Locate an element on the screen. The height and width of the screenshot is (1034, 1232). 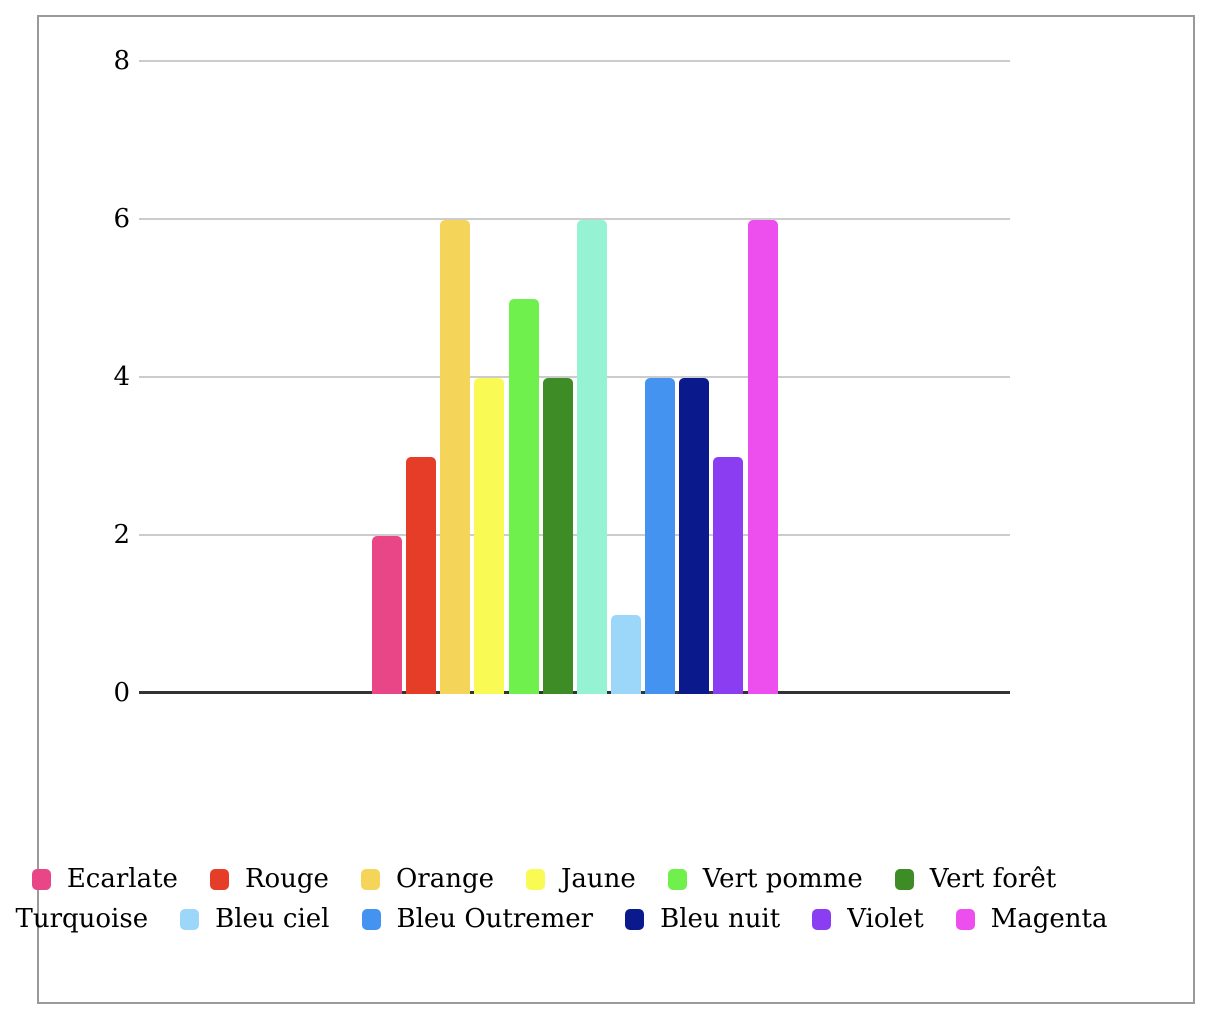
gridline-y6 is located at coordinates (574, 219).